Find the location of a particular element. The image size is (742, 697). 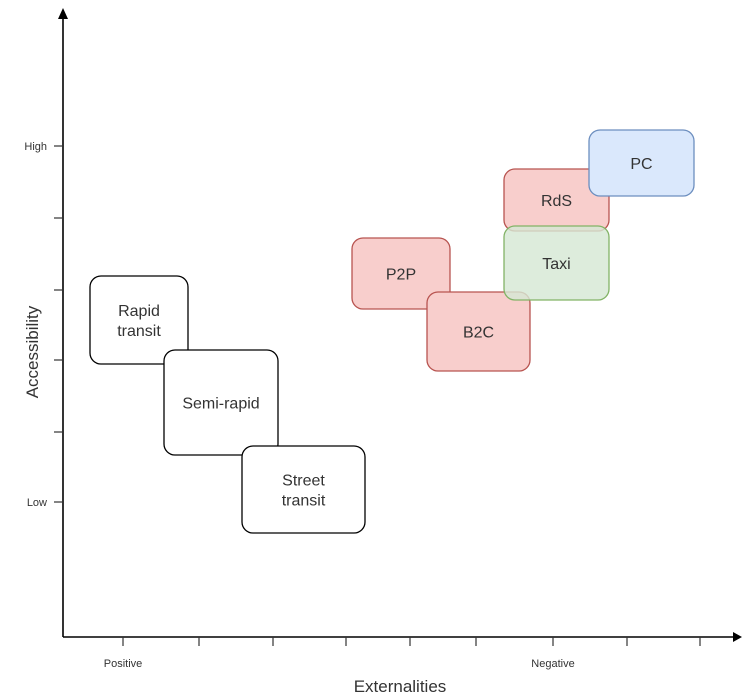

y-axis: High Low Accessibility is located at coordinates (45, 322).